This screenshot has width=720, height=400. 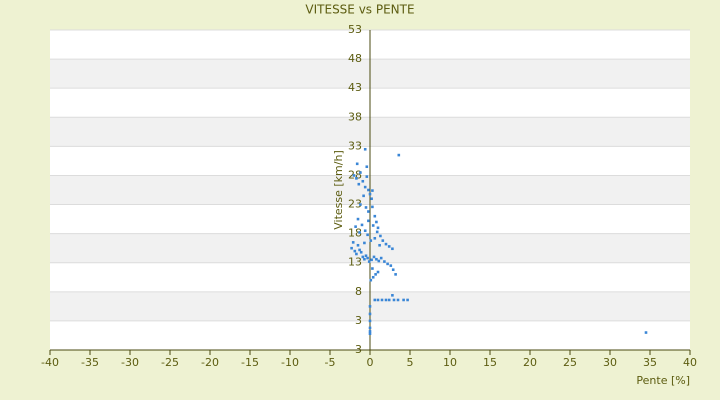 I want to click on x-tick-label: -40, so click(x=50, y=362).